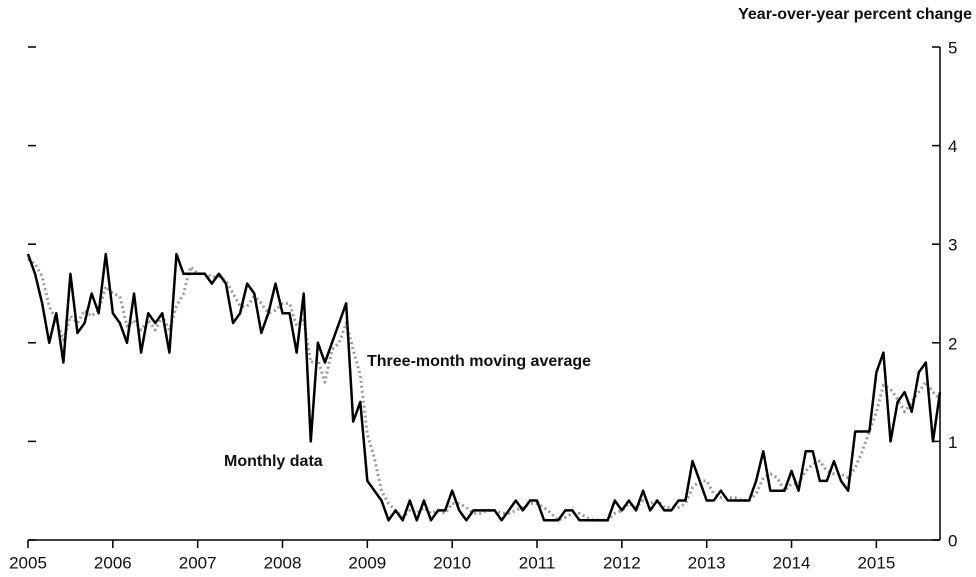 The width and height of the screenshot is (976, 577). I want to click on y-tick-label: 1, so click(952, 442).